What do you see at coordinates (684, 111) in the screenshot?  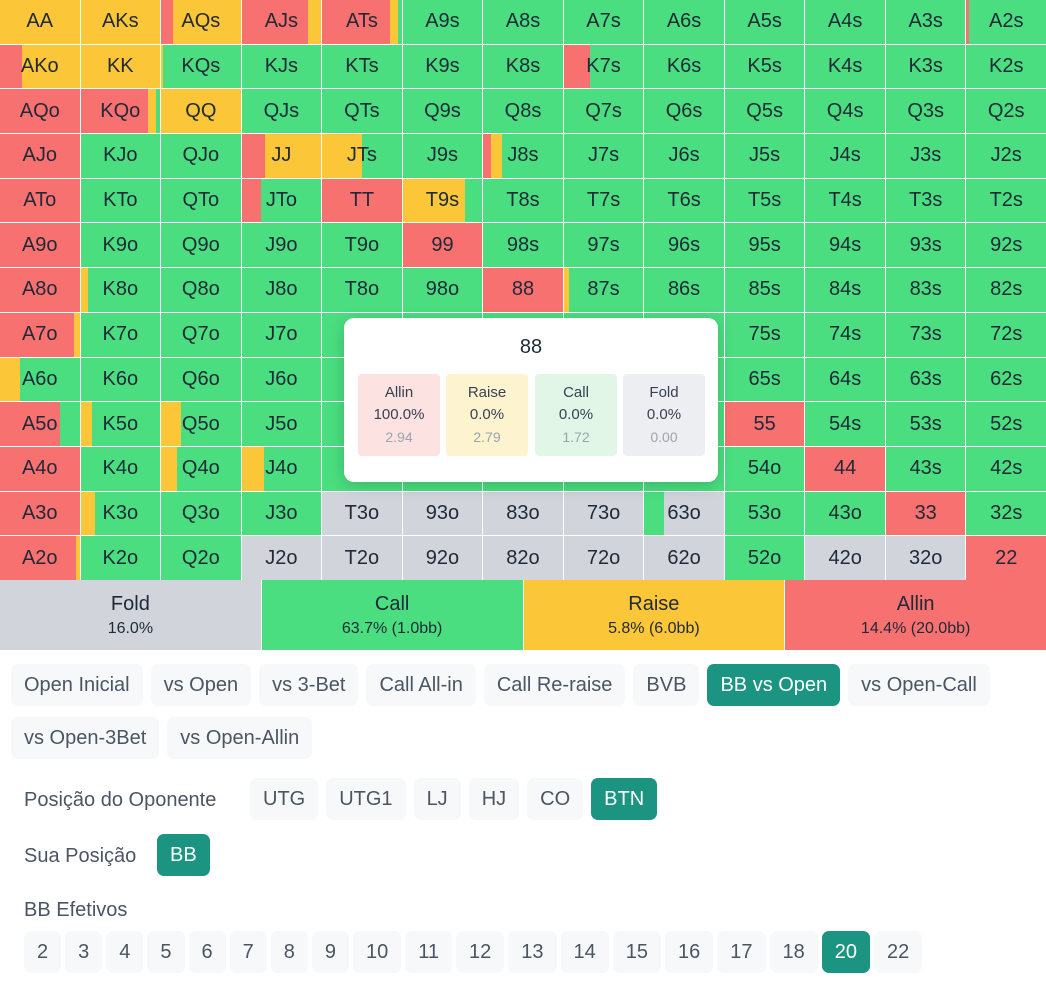 I see `hand-cell: Q6s` at bounding box center [684, 111].